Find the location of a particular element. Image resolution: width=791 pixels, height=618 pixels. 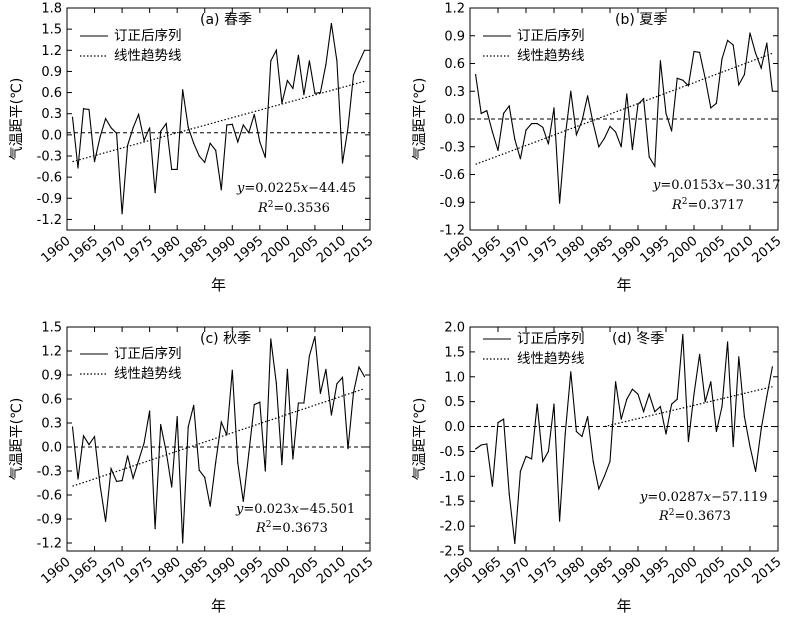

x-tick-label: 2005 is located at coordinates (303, 250).